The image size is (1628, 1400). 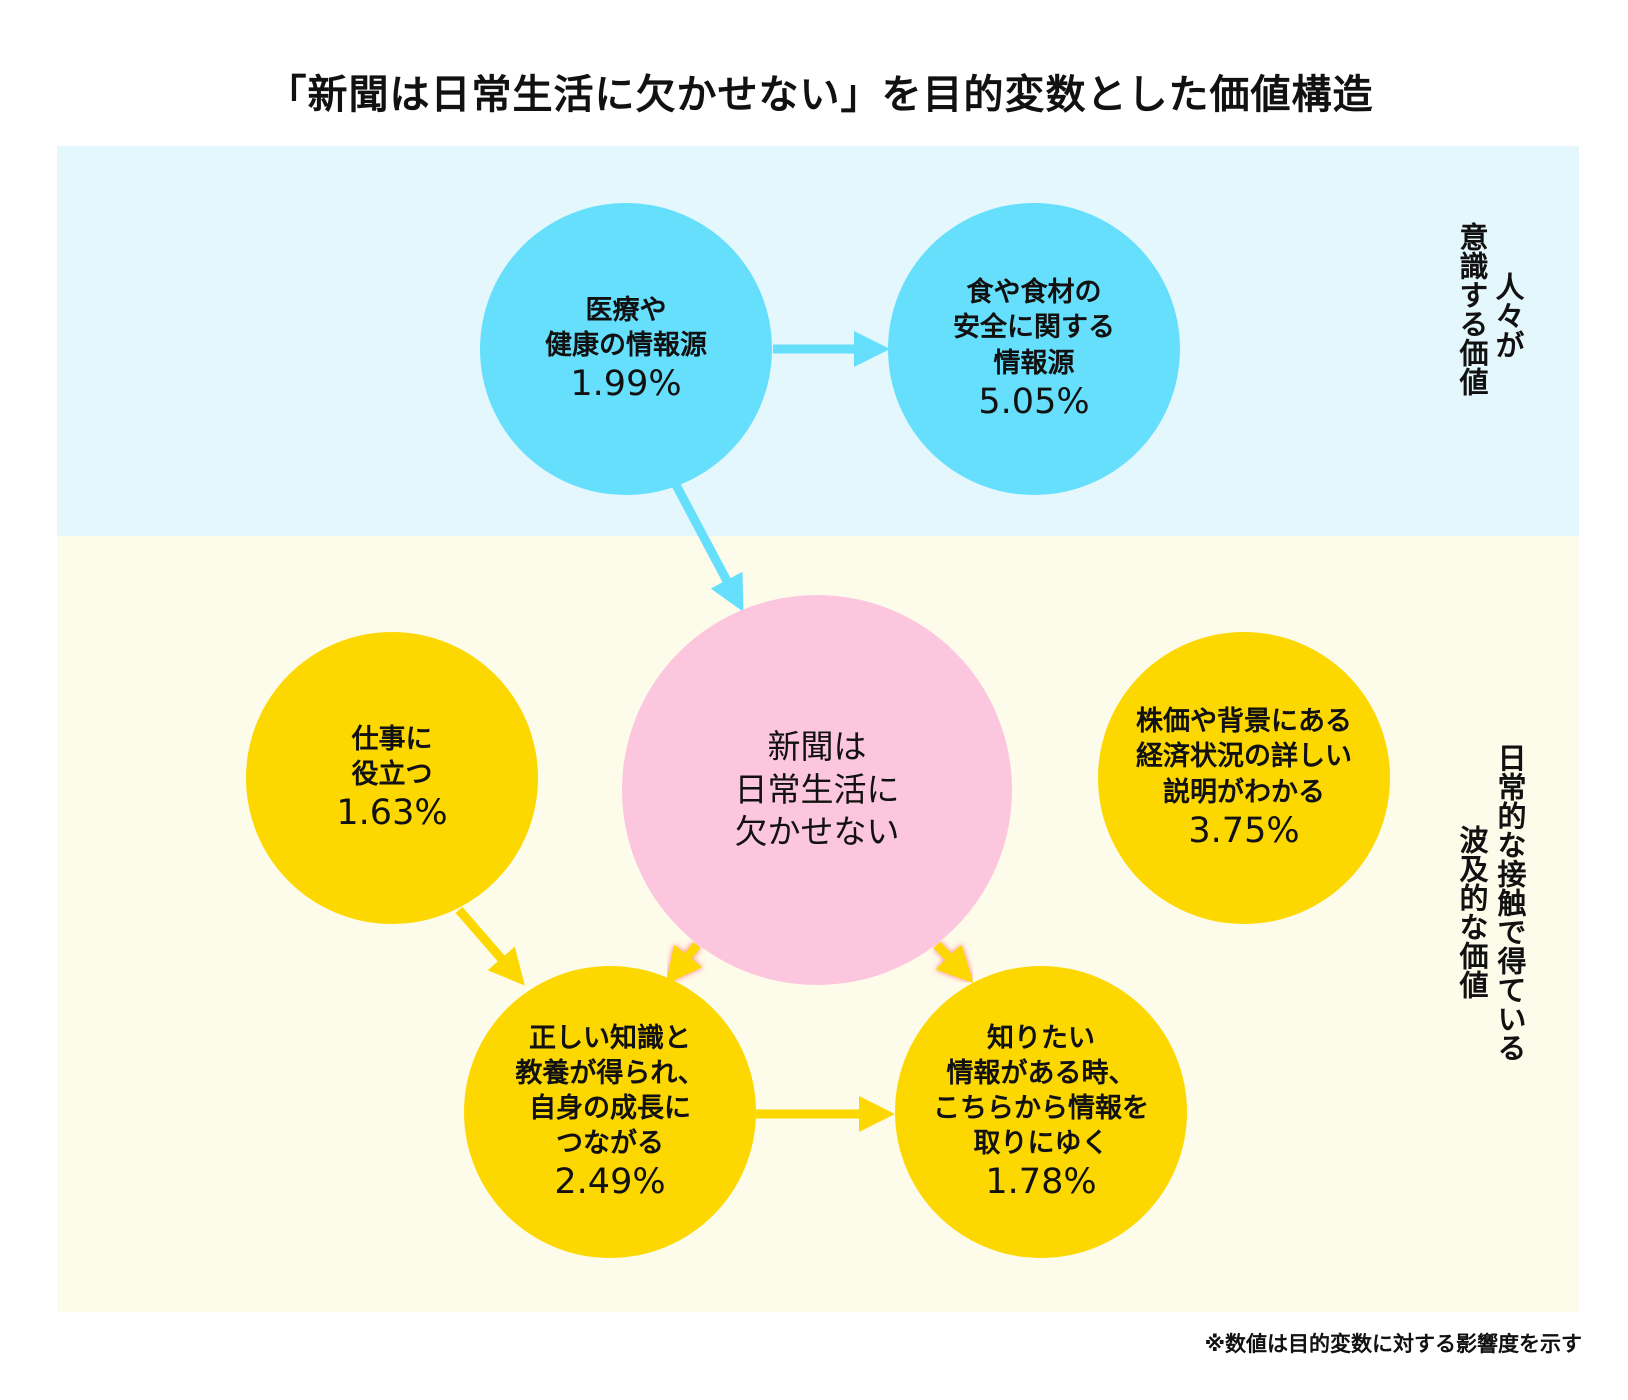 I want to click on diagram-title: 「新聞は日常生活に欠かせない」を目的変数とした価値構造, so click(x=820, y=95).